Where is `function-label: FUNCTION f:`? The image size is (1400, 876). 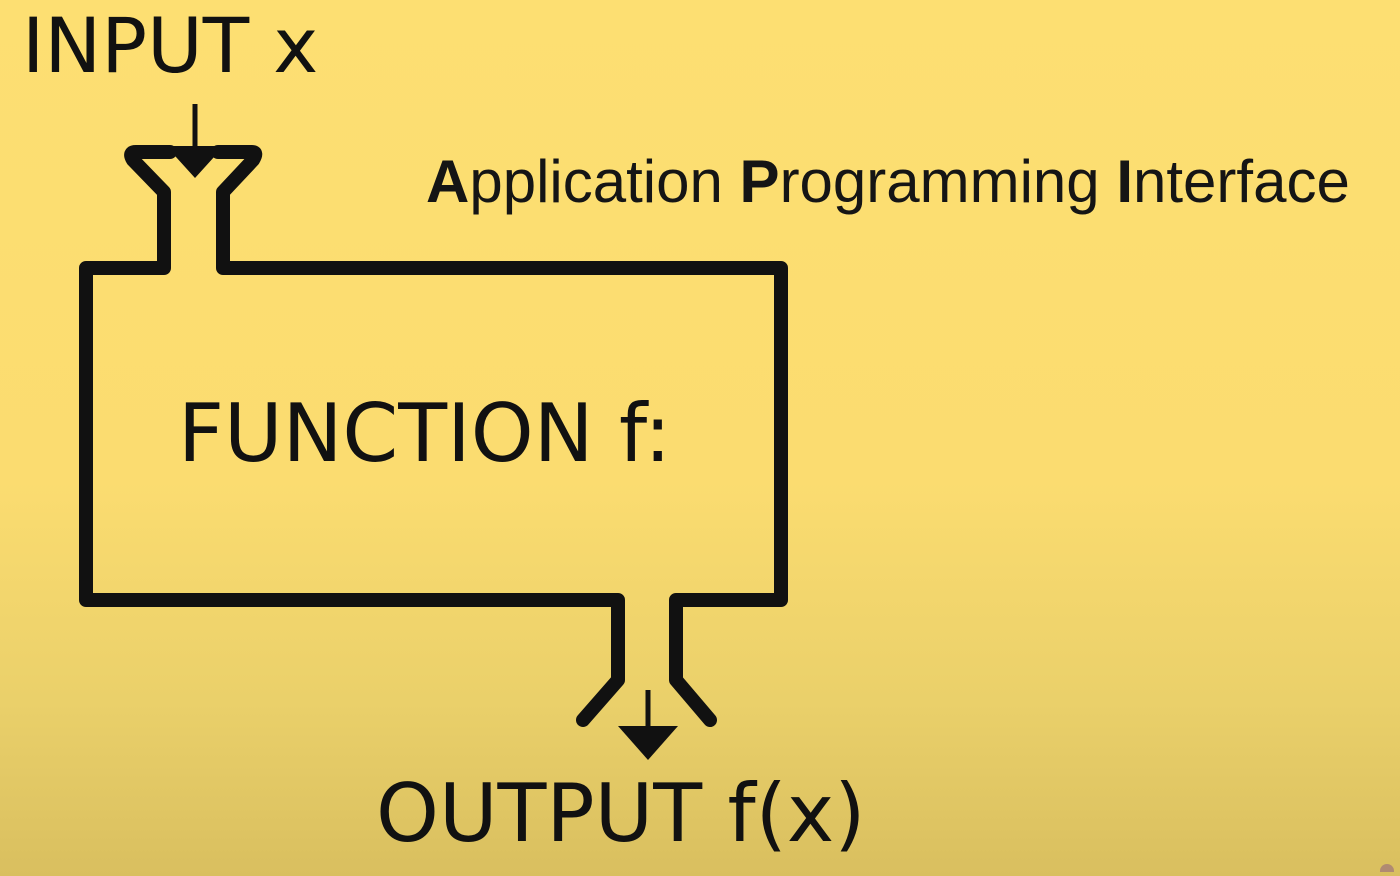 function-label: FUNCTION f: is located at coordinates (425, 433).